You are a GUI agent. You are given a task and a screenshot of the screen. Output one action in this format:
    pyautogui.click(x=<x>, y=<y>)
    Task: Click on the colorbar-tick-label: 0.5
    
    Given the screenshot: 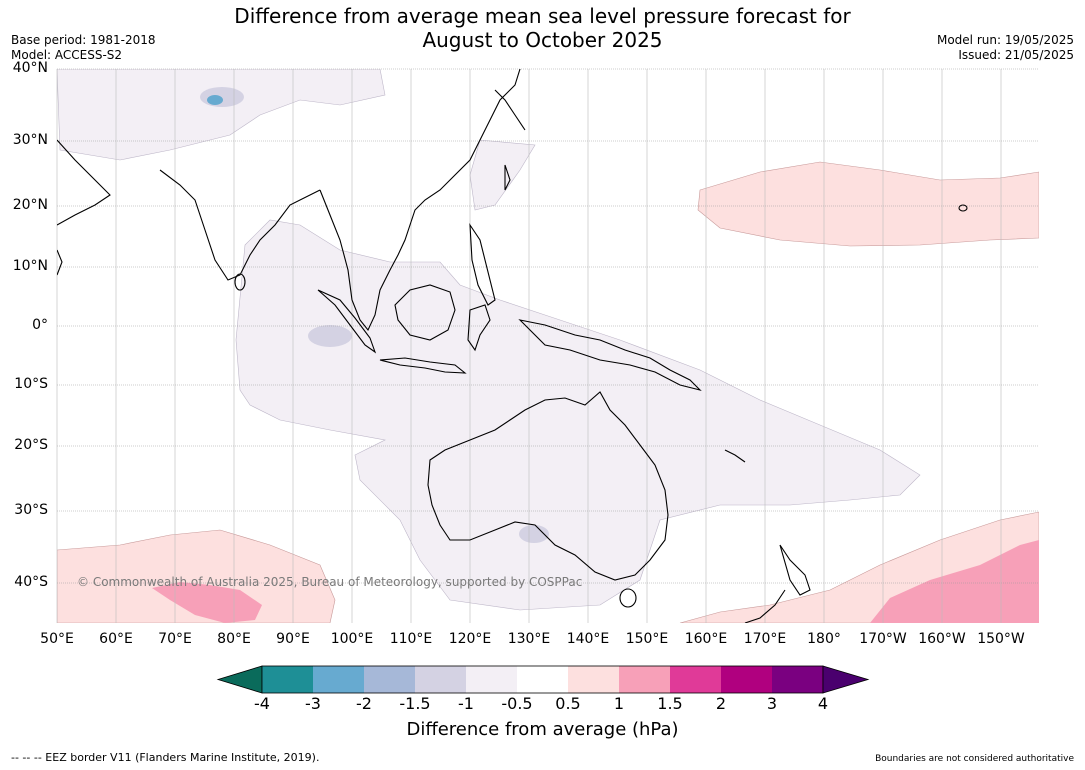 What is the action you would take?
    pyautogui.click(x=568, y=703)
    